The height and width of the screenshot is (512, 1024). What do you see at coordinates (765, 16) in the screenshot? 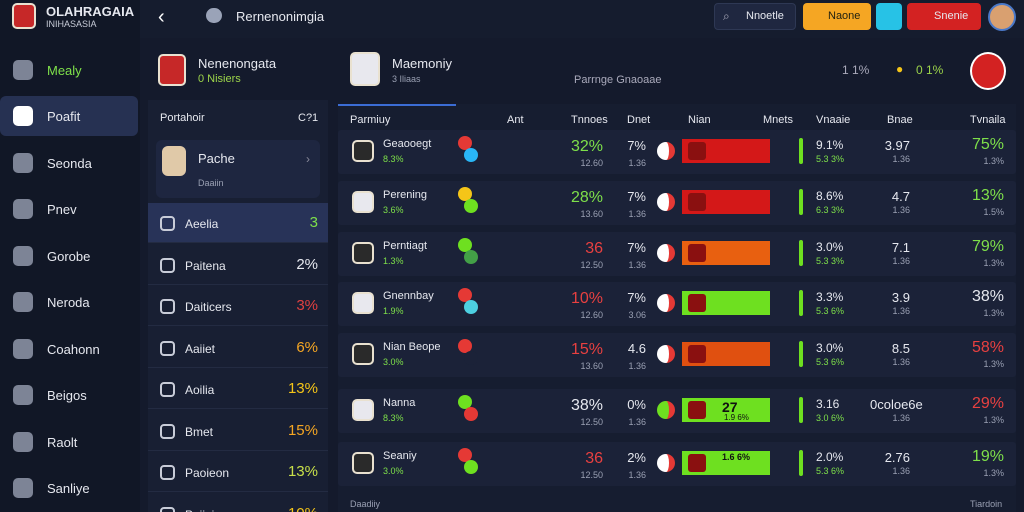
I see `search-text: Nnoetle` at bounding box center [765, 16].